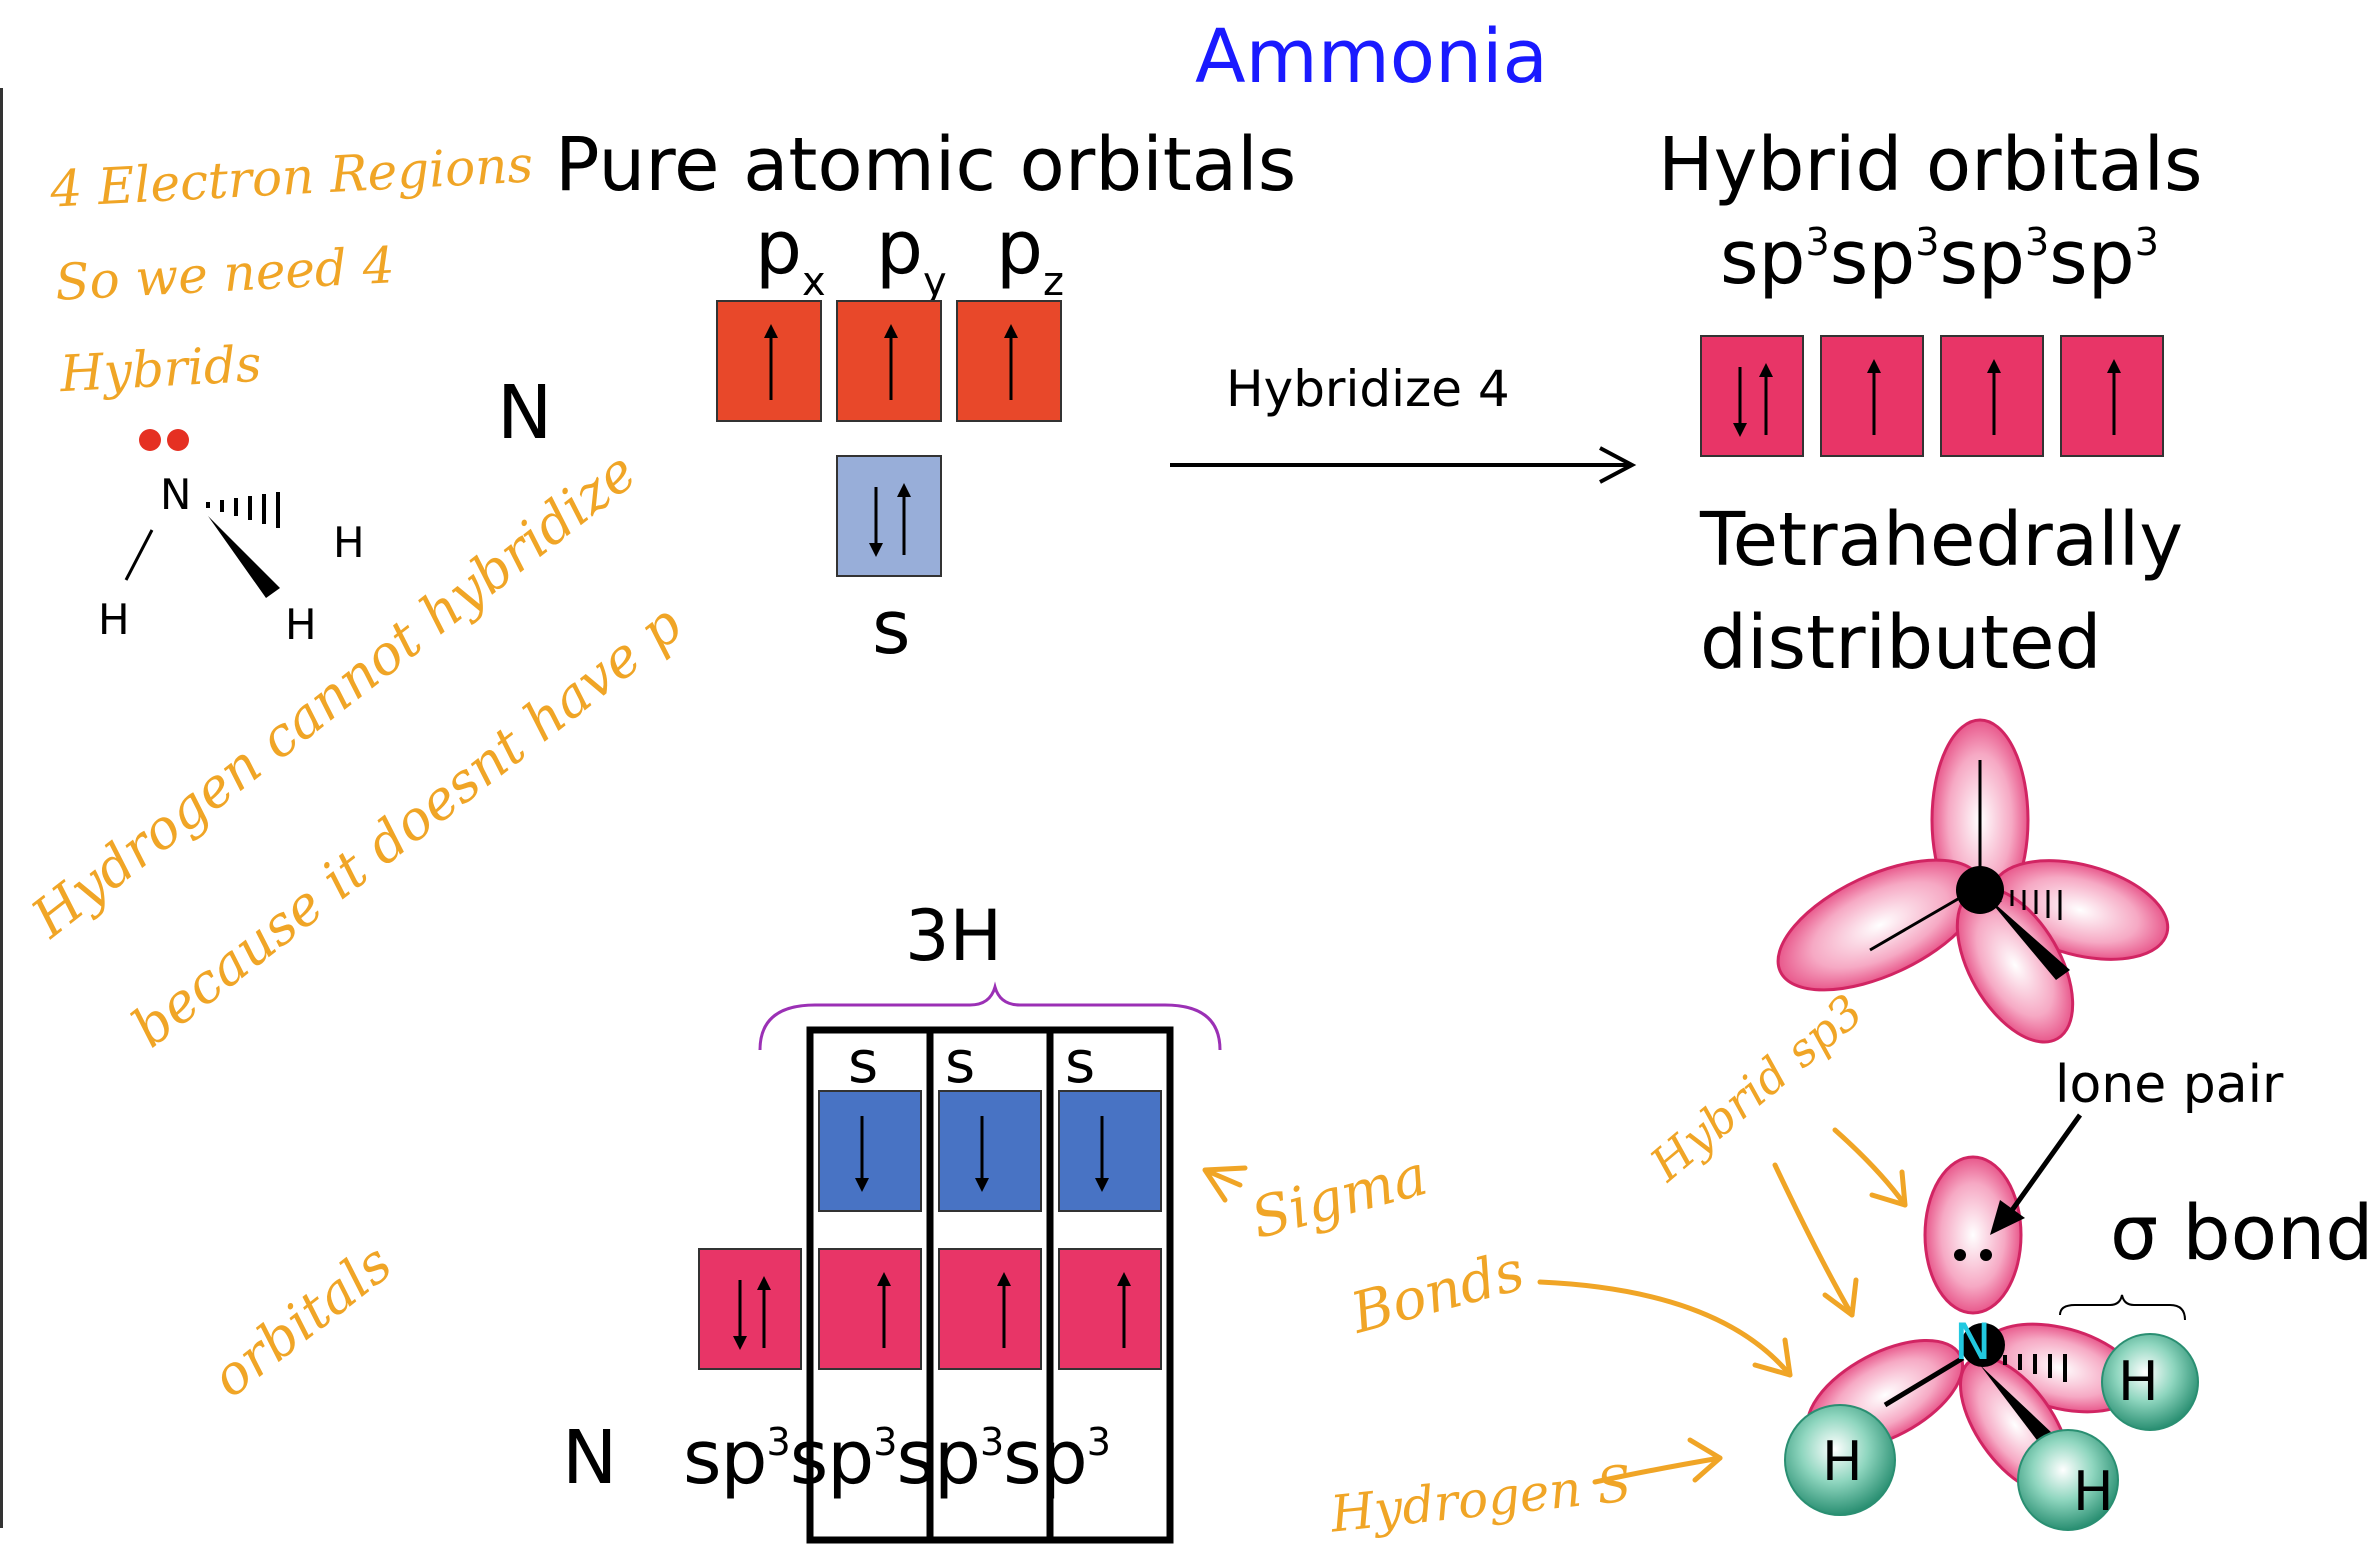 This screenshot has width=2372, height=1553. I want to click on model-n-label: N, so click(1973, 1342).